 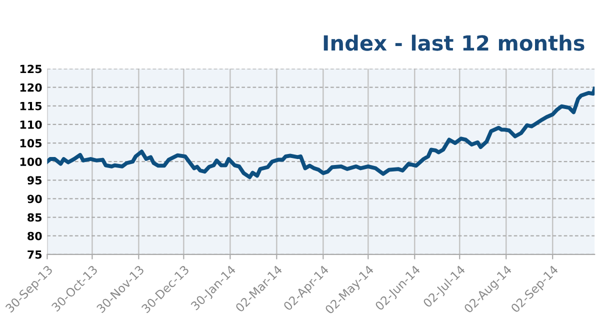 What do you see at coordinates (31, 162) in the screenshot?
I see `y-tick-label: 100` at bounding box center [31, 162].